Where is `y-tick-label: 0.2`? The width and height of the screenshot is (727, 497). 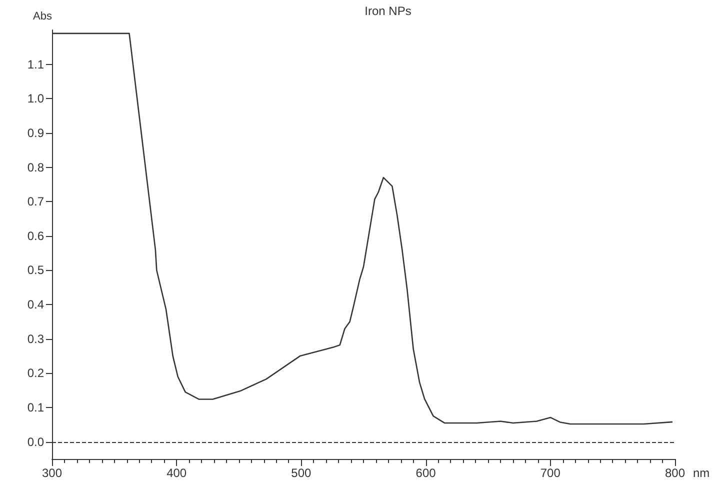
y-tick-label: 0.2 is located at coordinates (35, 373).